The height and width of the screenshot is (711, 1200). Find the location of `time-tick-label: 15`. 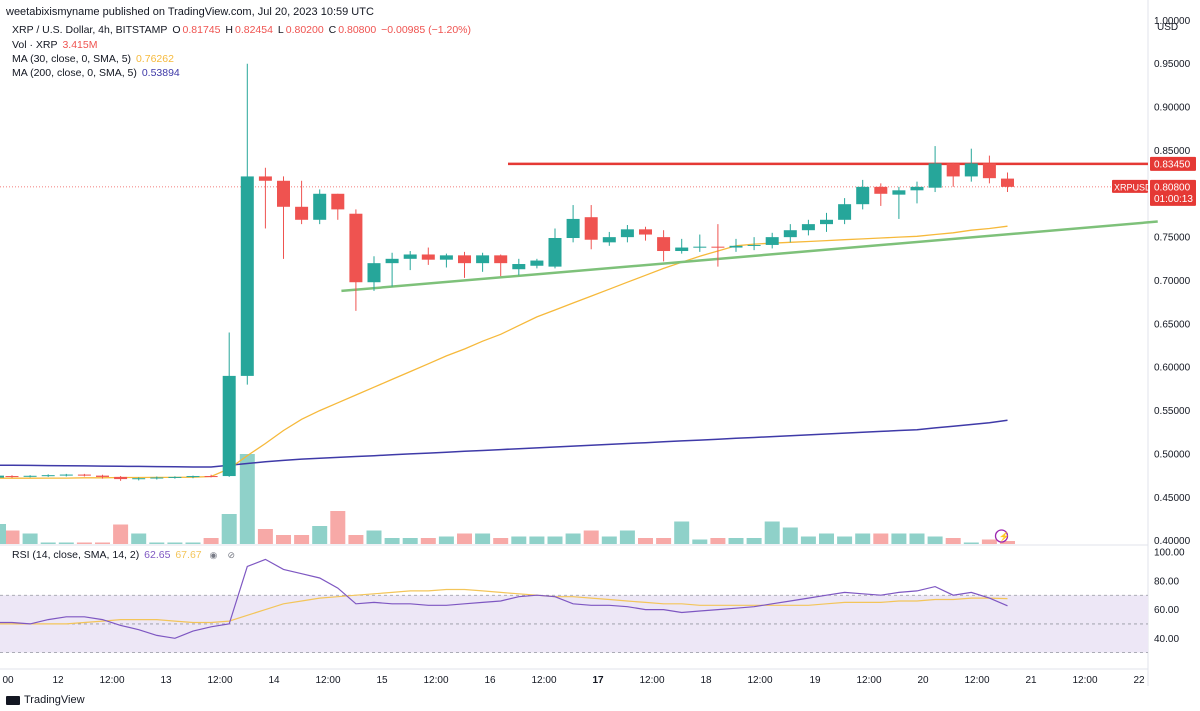

time-tick-label: 15 is located at coordinates (382, 680).